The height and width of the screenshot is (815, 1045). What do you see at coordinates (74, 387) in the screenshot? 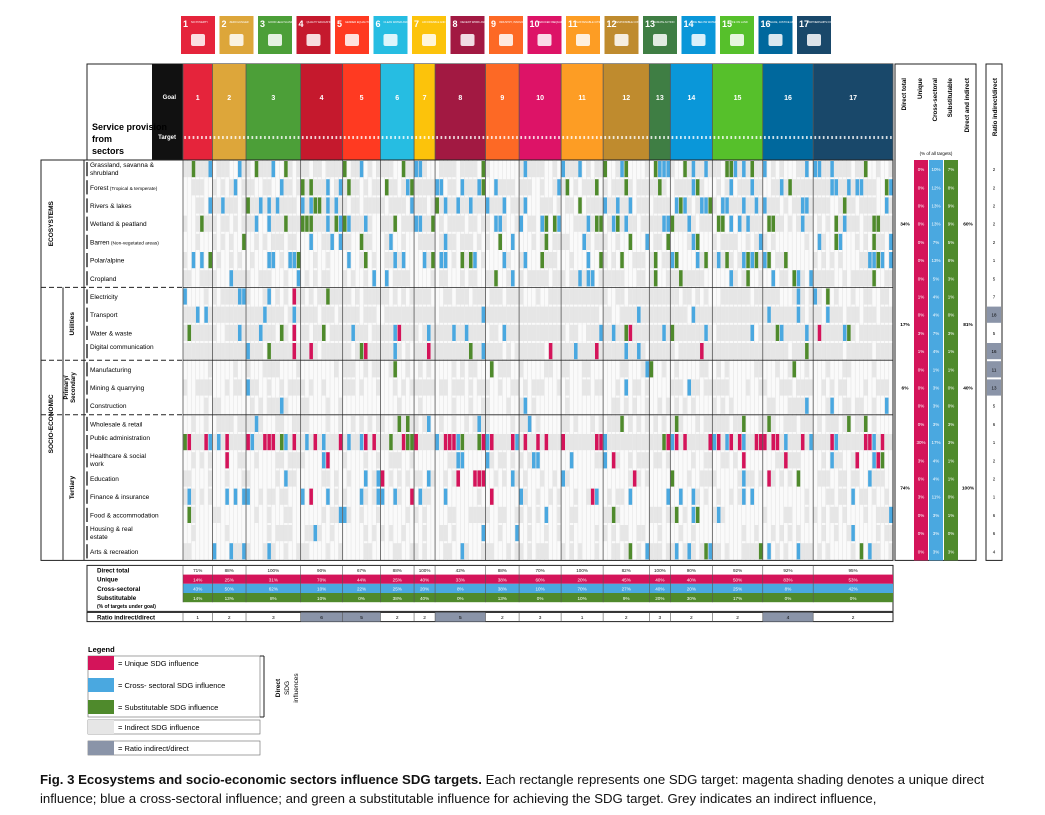
I see `group-label-primary-secondary-line-2: Secondary` at bounding box center [74, 387].